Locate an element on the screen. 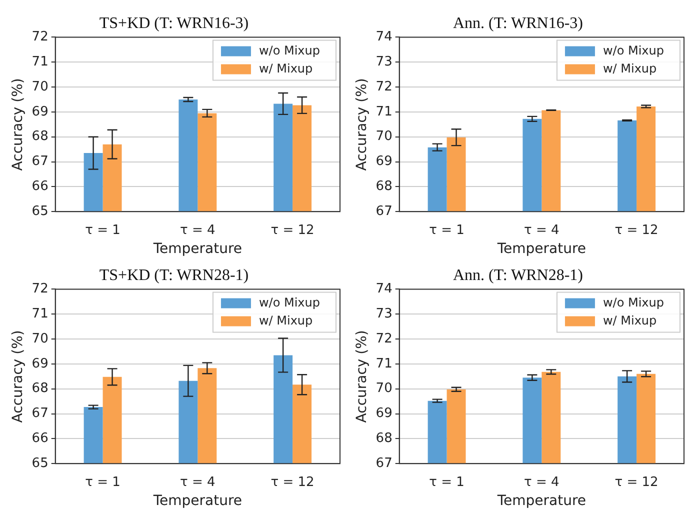 The height and width of the screenshot is (510, 700). chart-title: Ann. (T: WRN28-1) is located at coordinates (518, 275).